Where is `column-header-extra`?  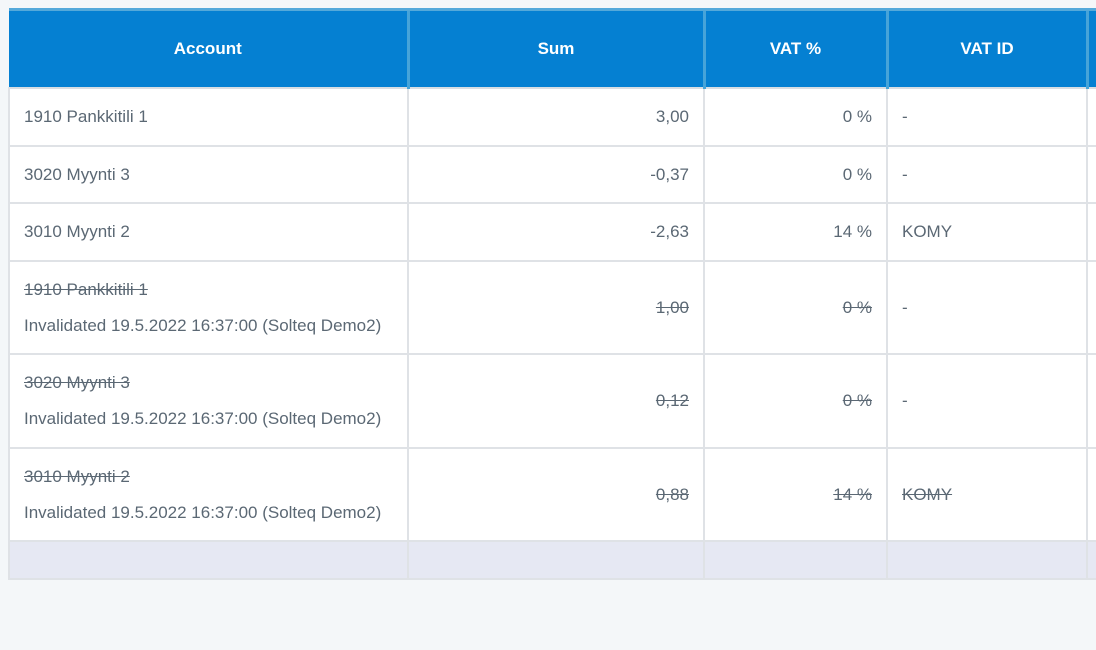 column-header-extra is located at coordinates (1090, 48).